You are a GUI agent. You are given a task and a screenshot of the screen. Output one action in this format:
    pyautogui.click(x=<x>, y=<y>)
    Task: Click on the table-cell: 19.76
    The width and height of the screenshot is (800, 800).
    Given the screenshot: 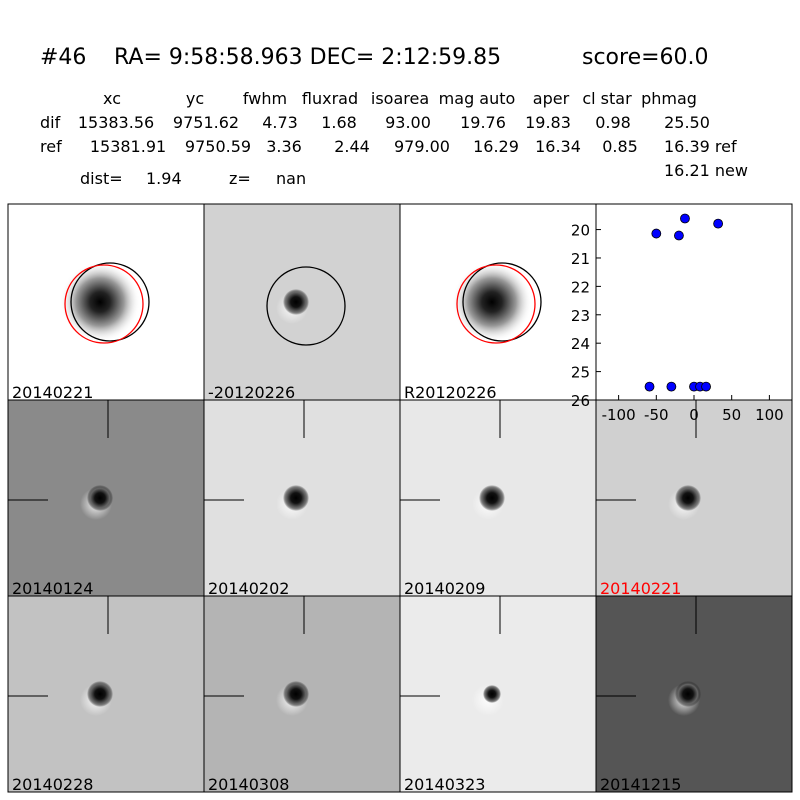 What is the action you would take?
    pyautogui.click(x=483, y=122)
    